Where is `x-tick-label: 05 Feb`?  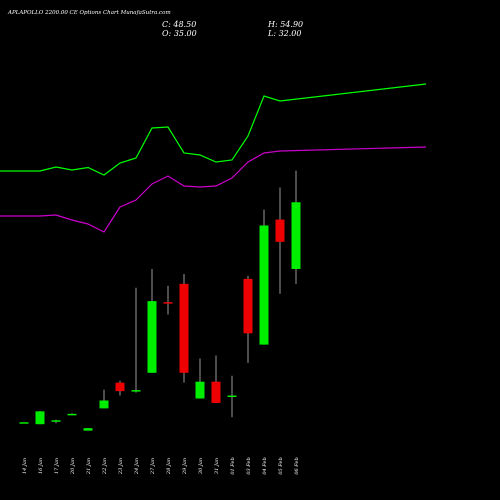 x-tick-label: 05 Feb is located at coordinates (281, 465).